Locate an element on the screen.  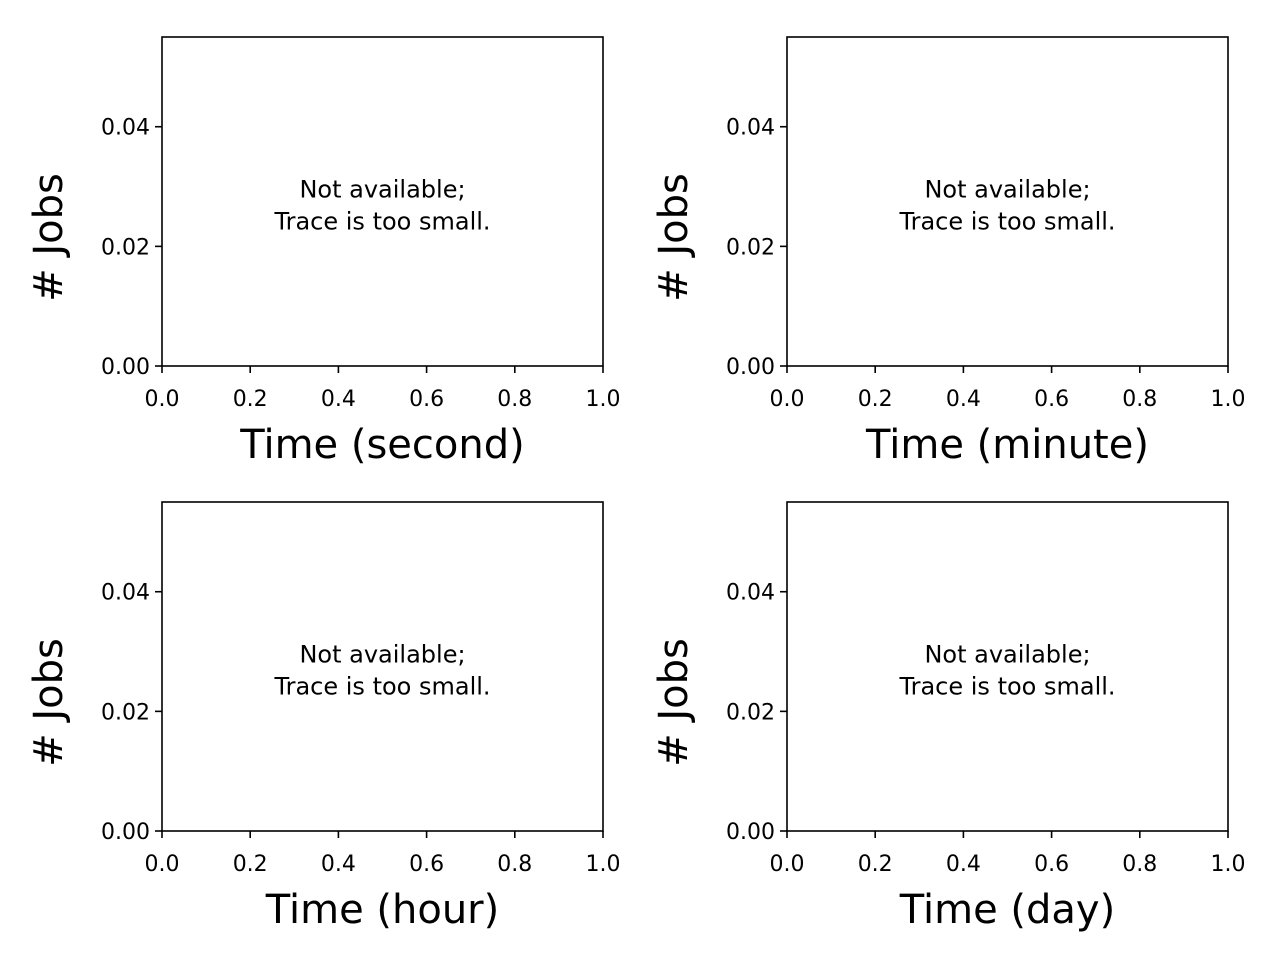
x-axis-label: Time (hour) is located at coordinates (382, 910).